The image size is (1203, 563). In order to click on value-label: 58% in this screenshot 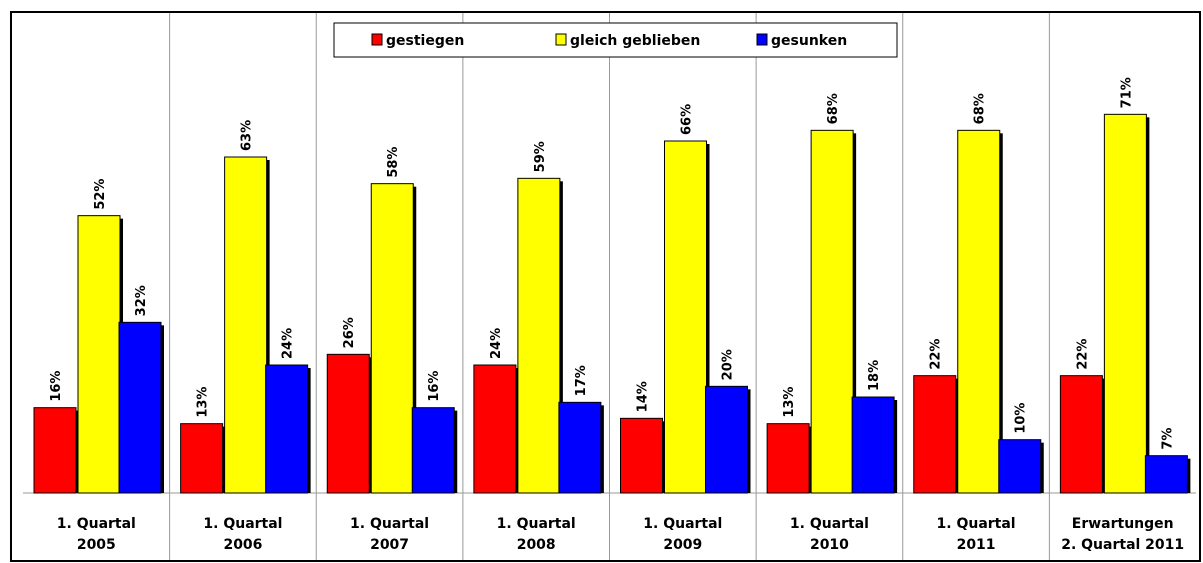, I will do `click(393, 162)`.